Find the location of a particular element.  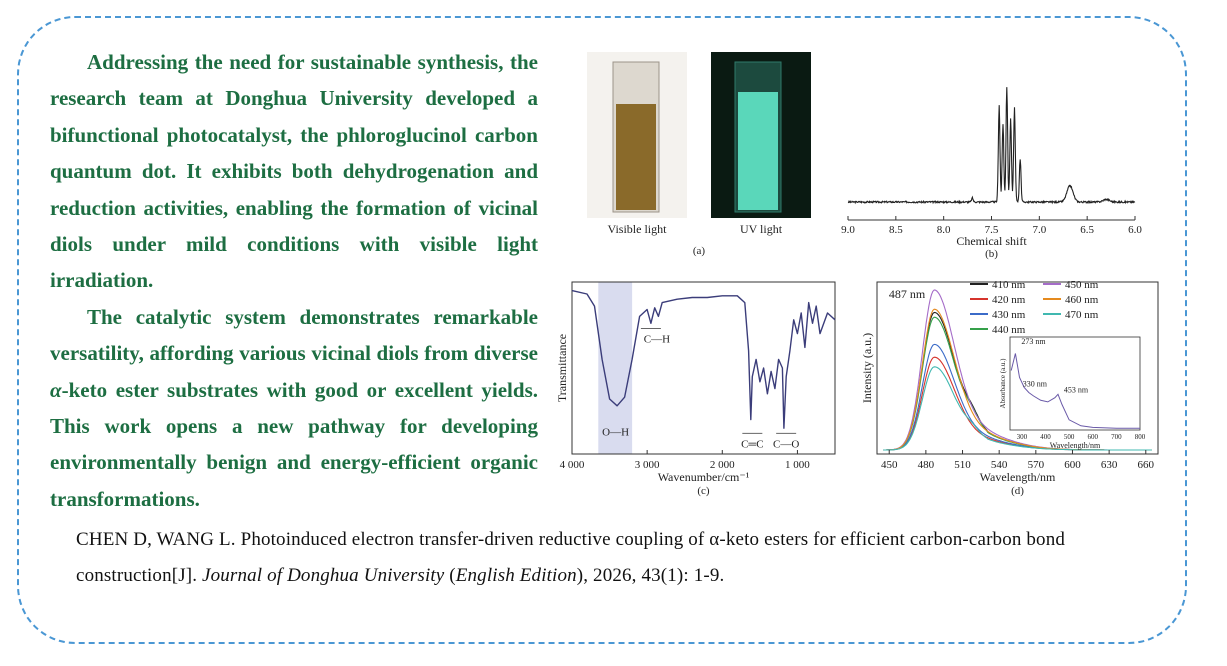

inset-absorbance-line is located at coordinates (1075, 391).